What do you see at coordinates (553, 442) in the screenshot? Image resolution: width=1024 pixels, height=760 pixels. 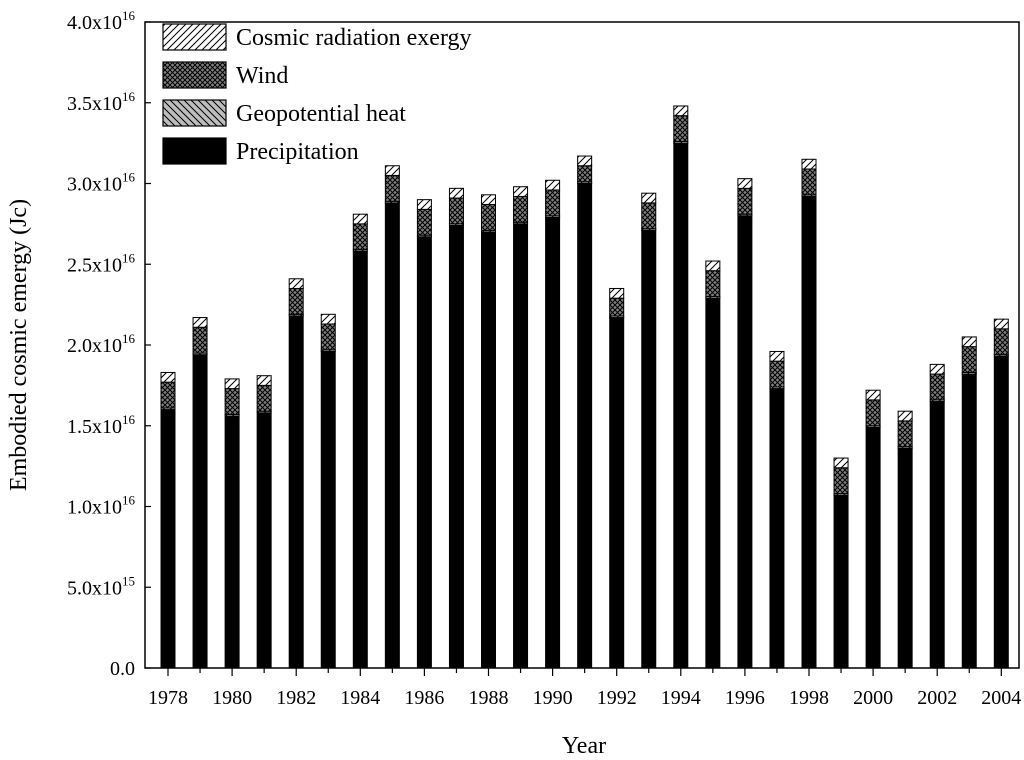 I see `bar-precipitation-1990` at bounding box center [553, 442].